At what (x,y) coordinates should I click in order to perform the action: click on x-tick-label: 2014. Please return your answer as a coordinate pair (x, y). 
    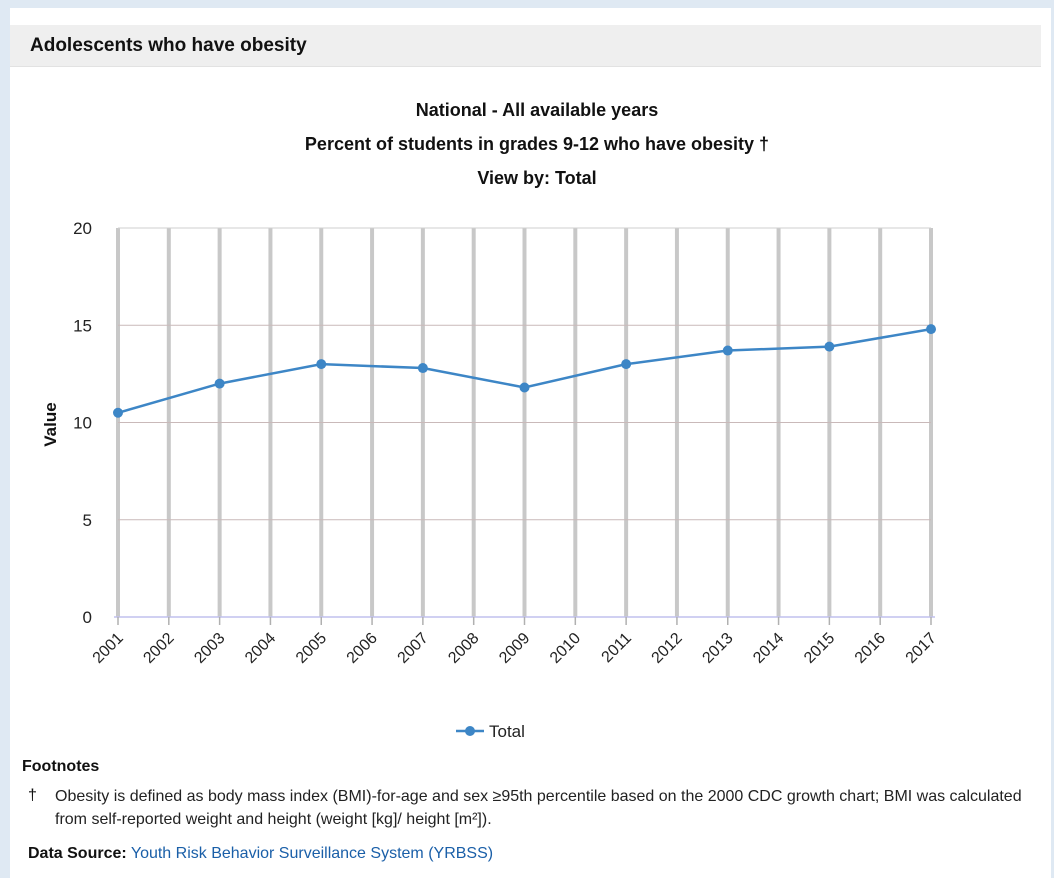
    Looking at the image, I should click on (768, 648).